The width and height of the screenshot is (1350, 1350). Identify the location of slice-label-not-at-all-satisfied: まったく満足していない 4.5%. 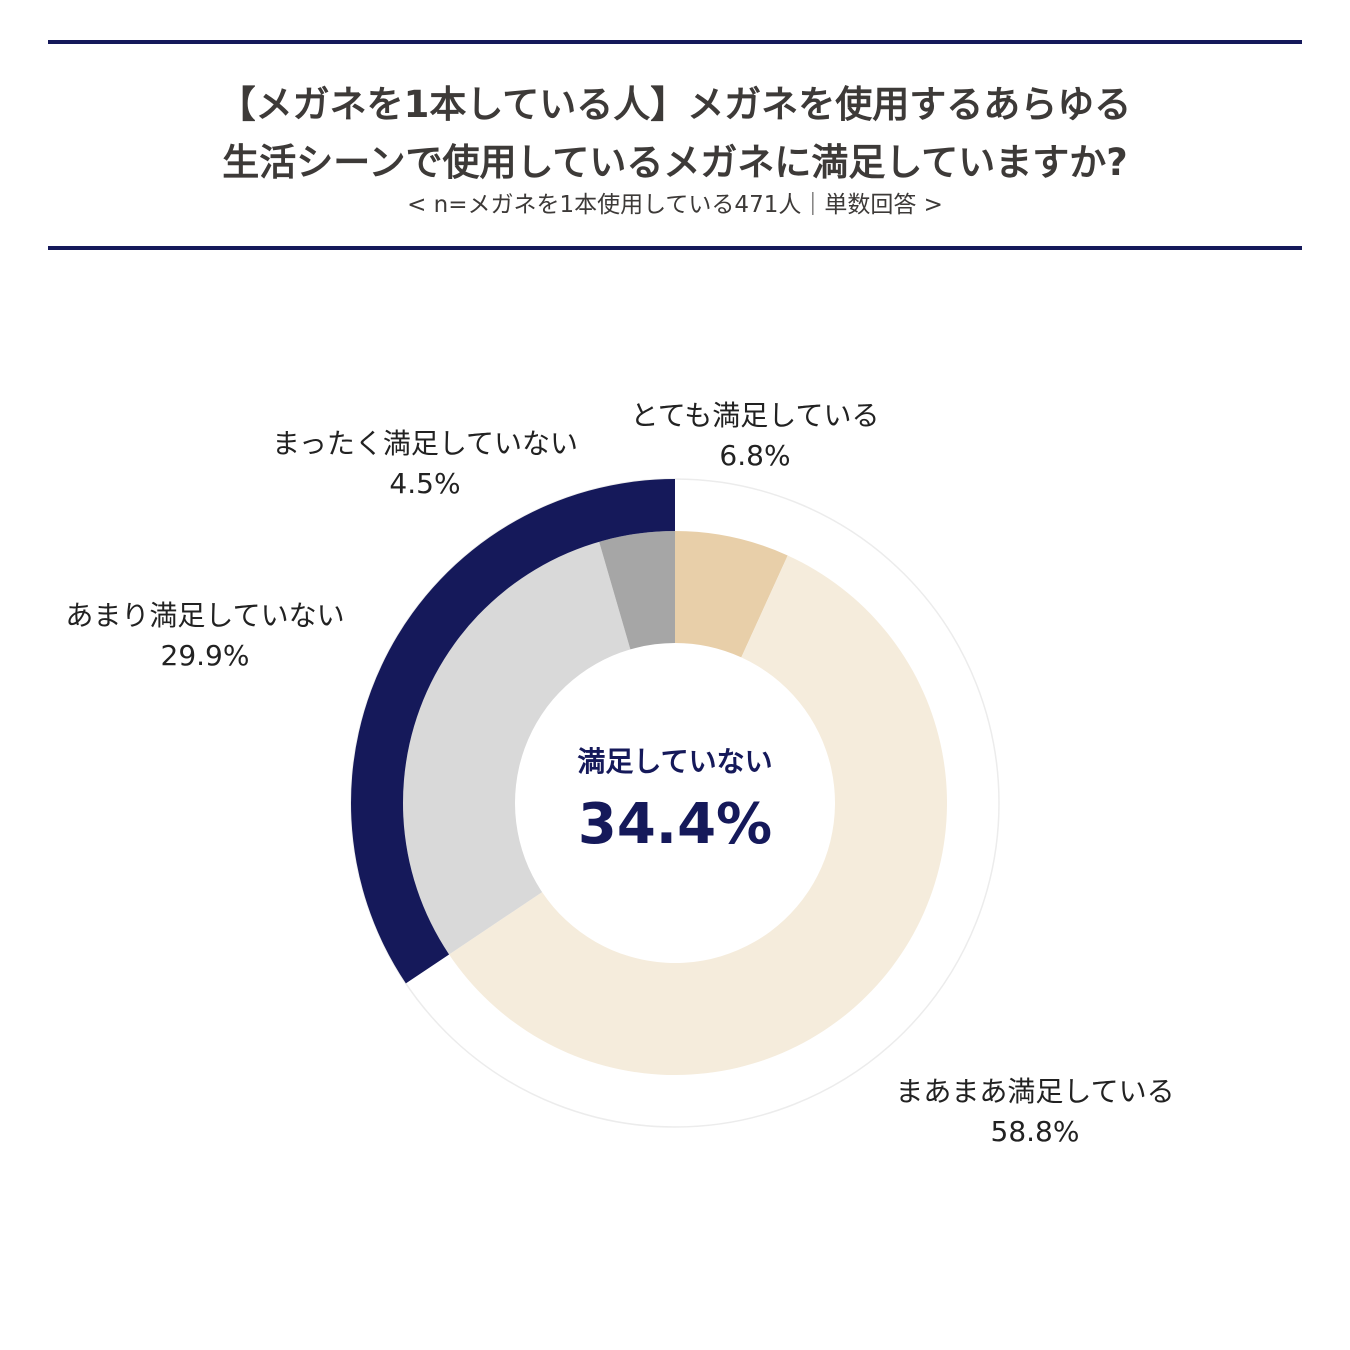
(425, 464).